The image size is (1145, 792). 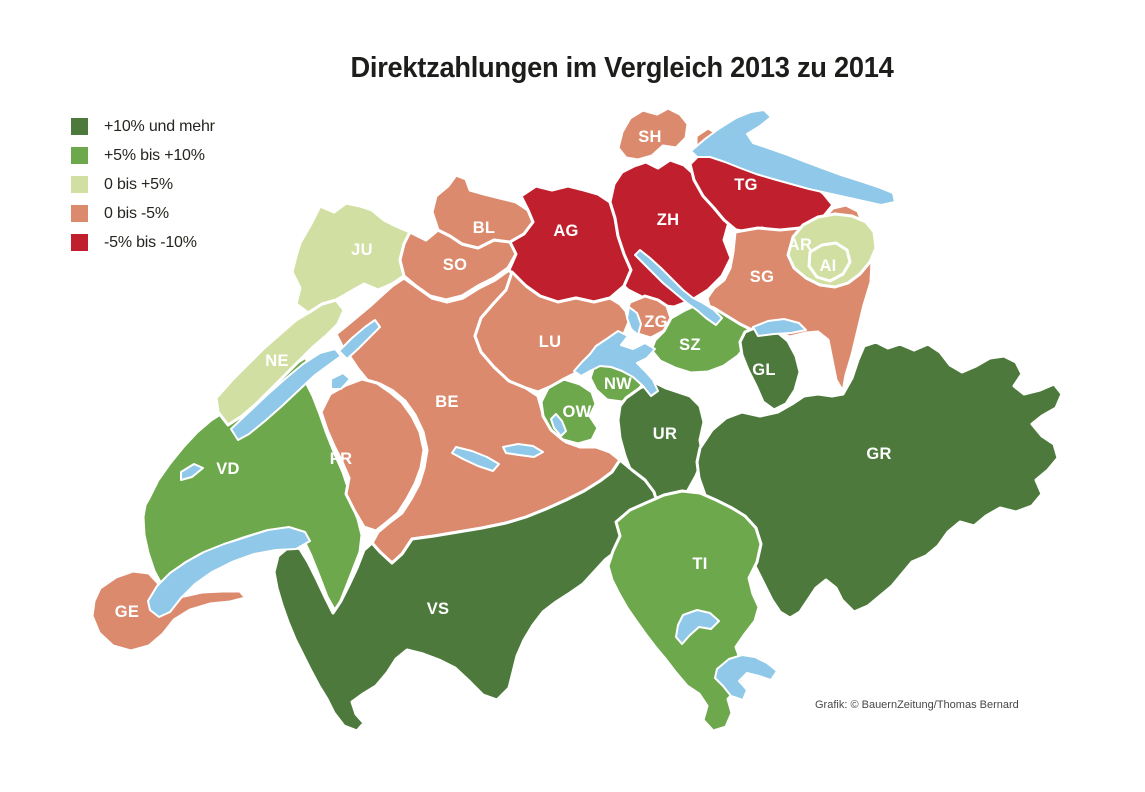 What do you see at coordinates (746, 185) in the screenshot?
I see `canton-label-tg: TG` at bounding box center [746, 185].